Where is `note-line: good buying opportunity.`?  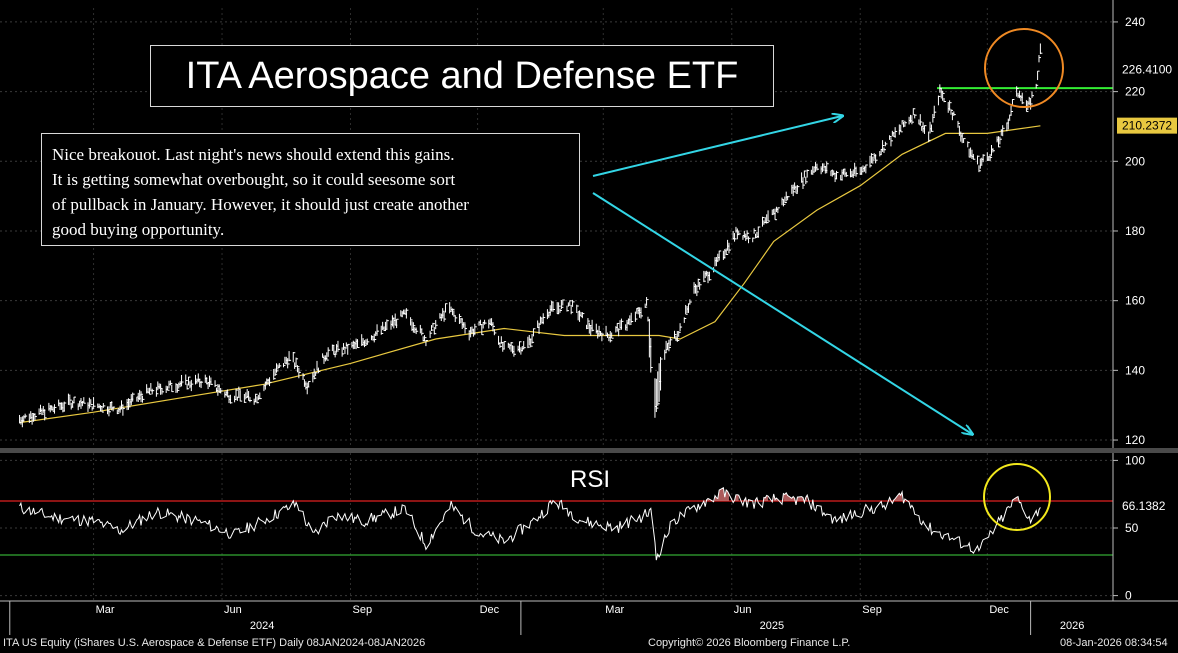 note-line: good buying opportunity. is located at coordinates (138, 229).